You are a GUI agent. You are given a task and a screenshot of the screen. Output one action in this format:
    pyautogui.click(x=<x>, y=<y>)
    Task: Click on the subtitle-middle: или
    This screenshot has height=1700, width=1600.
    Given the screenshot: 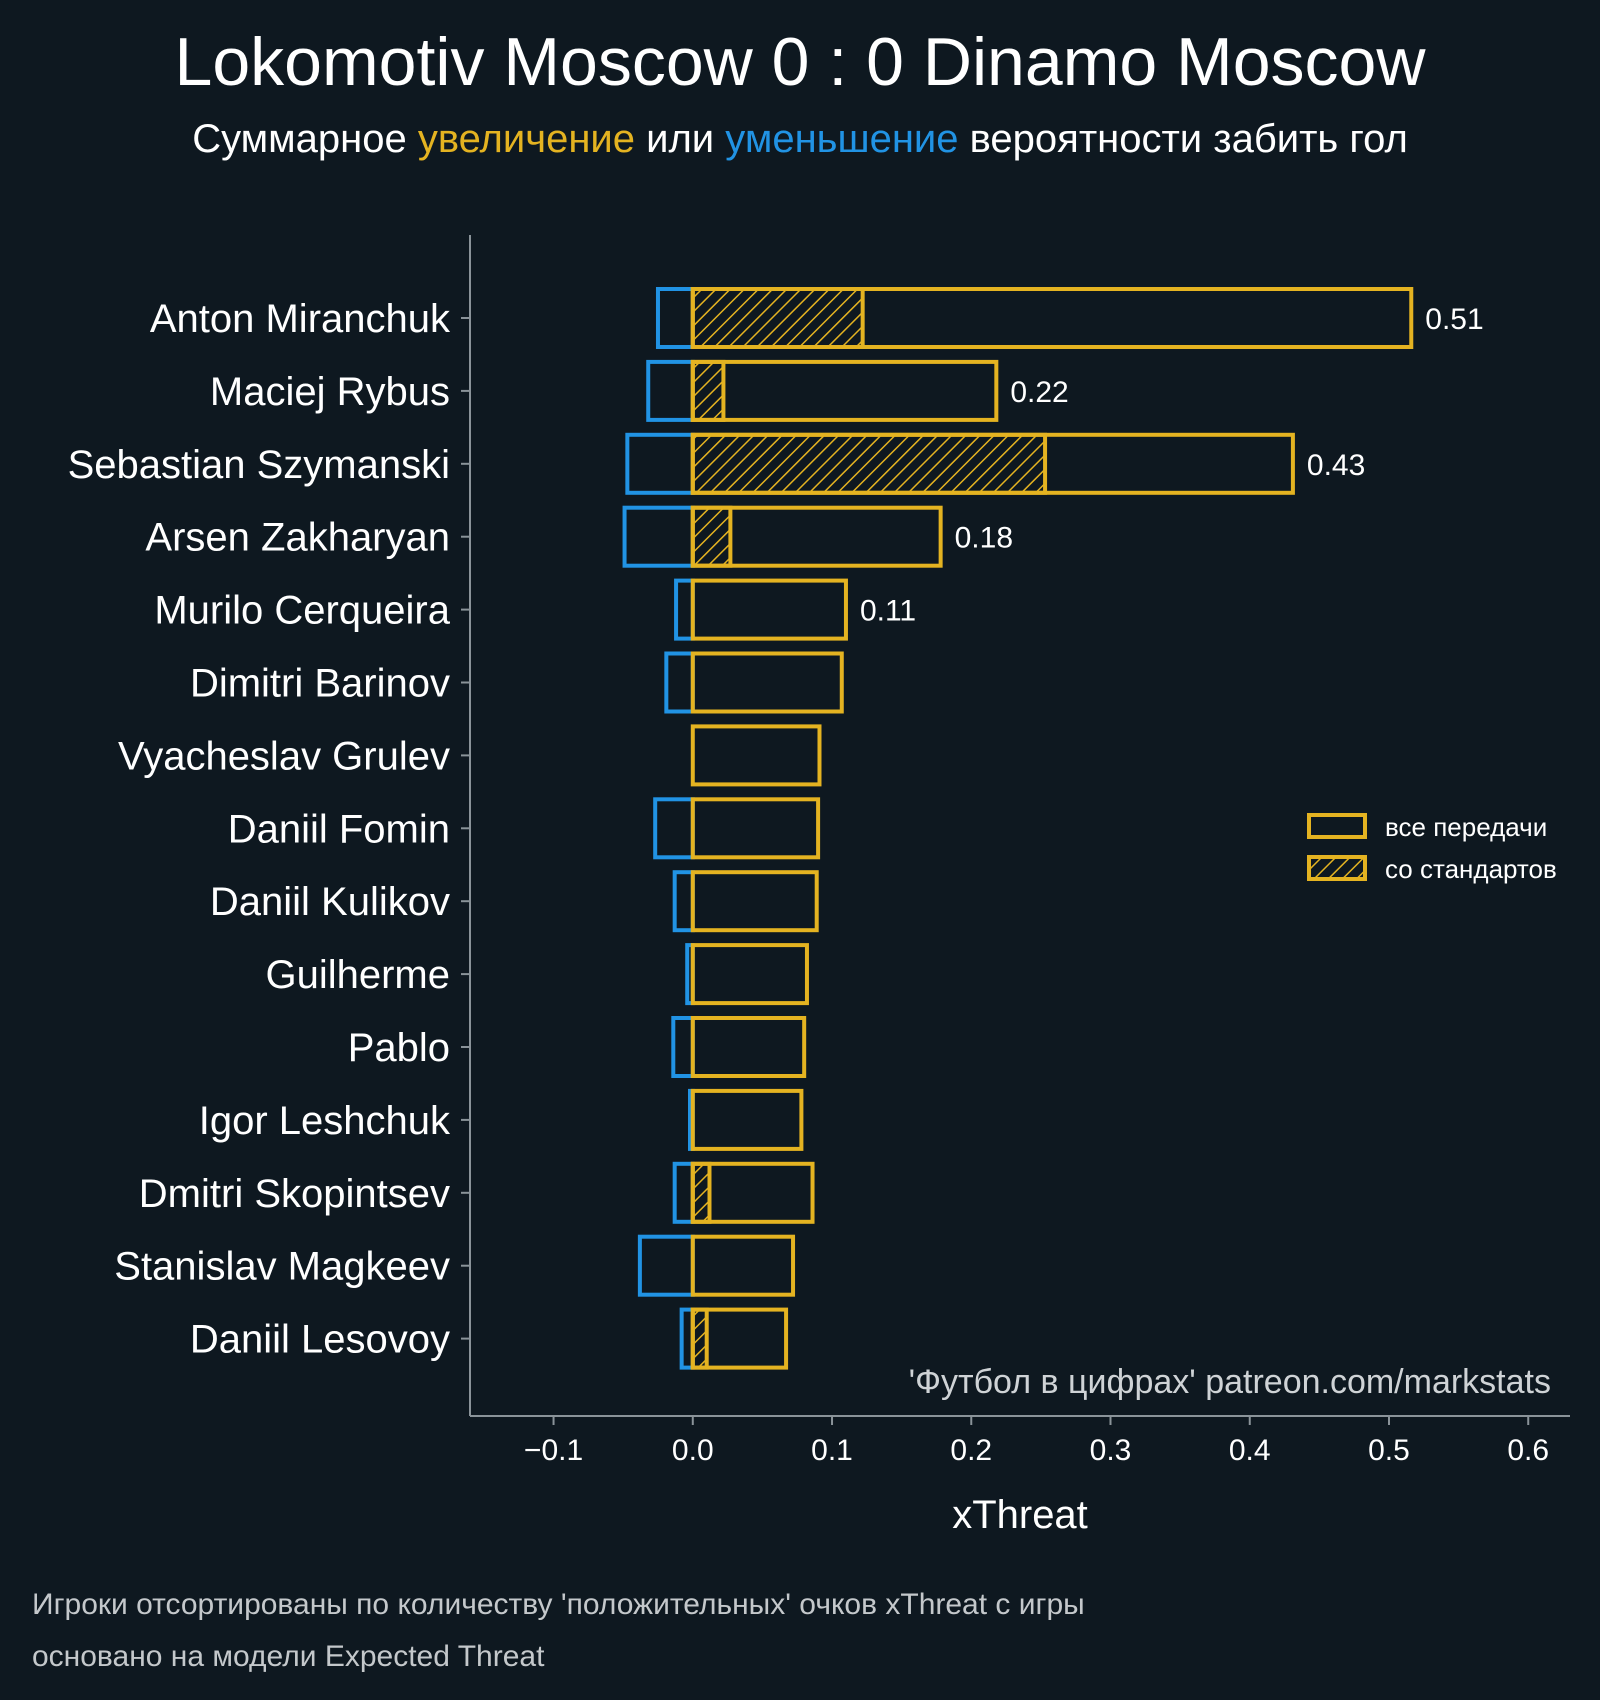 What is the action you would take?
    pyautogui.click(x=680, y=139)
    